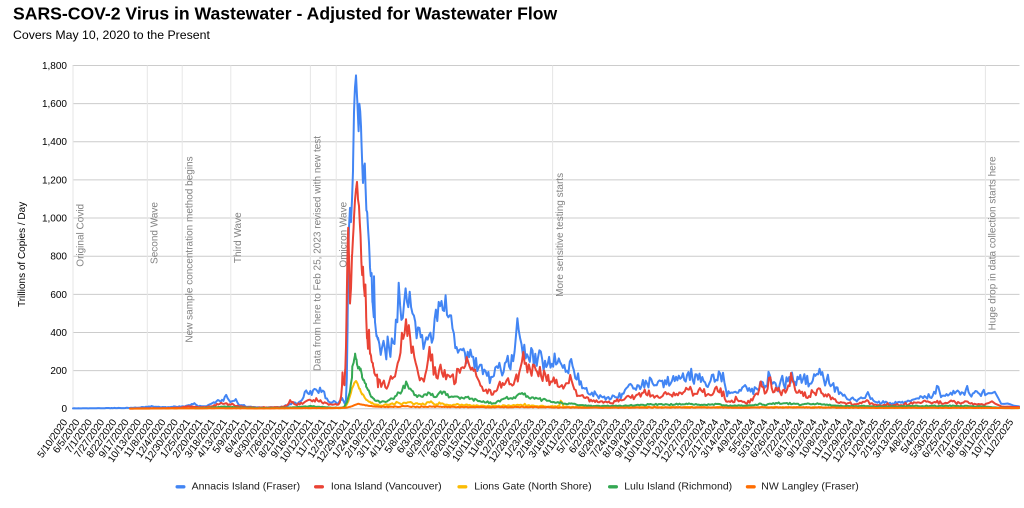  I want to click on svg-text:Huge drop in data collection s: Huge drop in data collection starts here, so click(993, 243).